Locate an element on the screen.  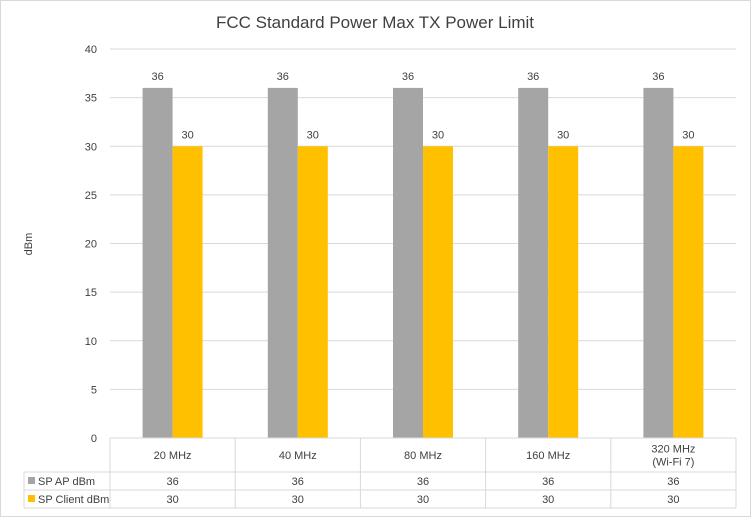
y-tick-label: 0 is located at coordinates (94, 439).